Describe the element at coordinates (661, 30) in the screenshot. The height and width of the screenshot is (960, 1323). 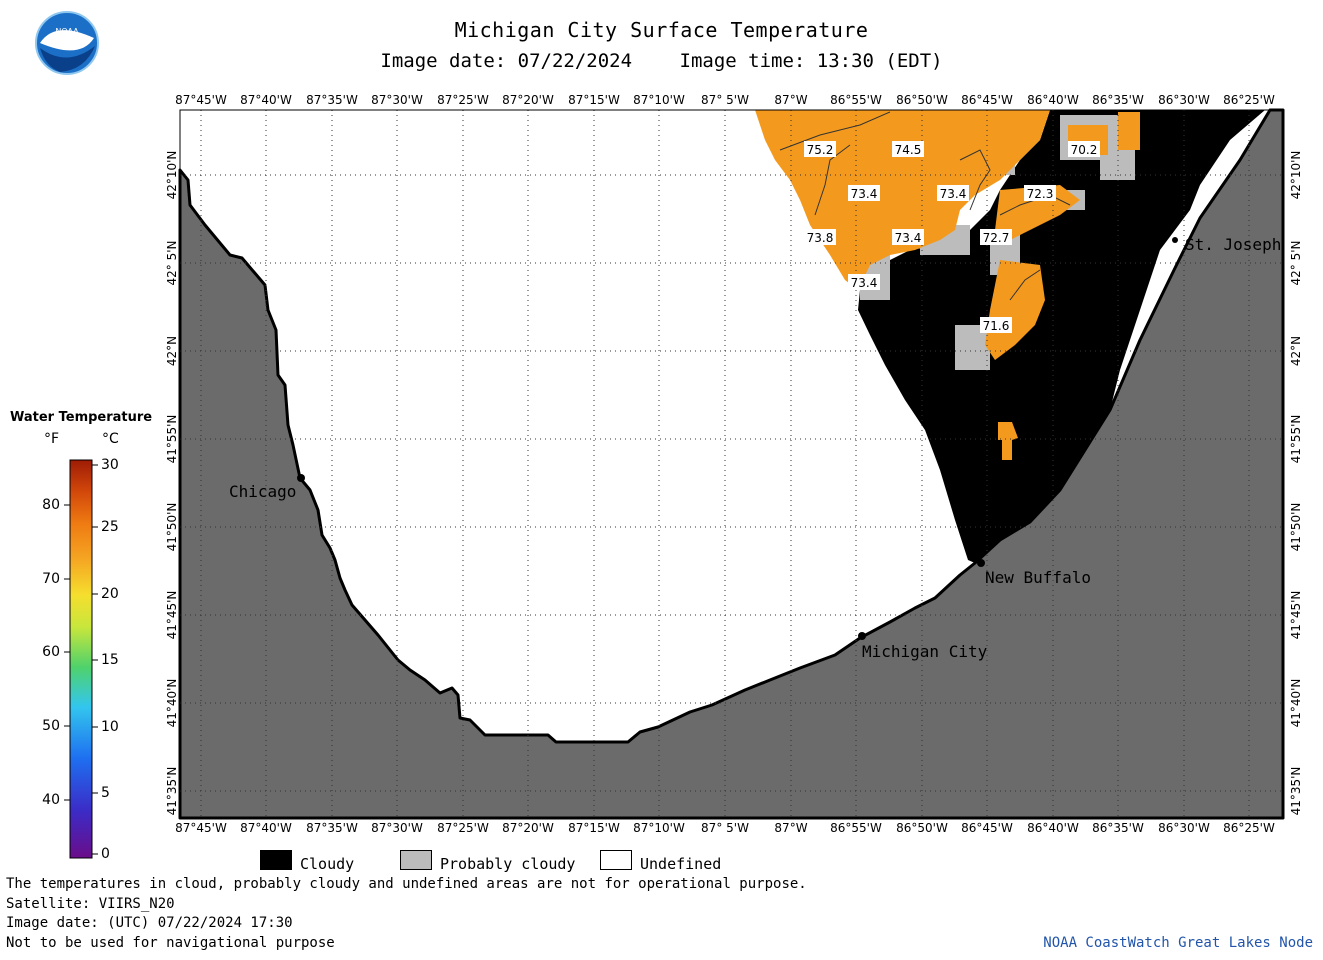
I see `page-title: Michigan City Surface Temperature` at that location.